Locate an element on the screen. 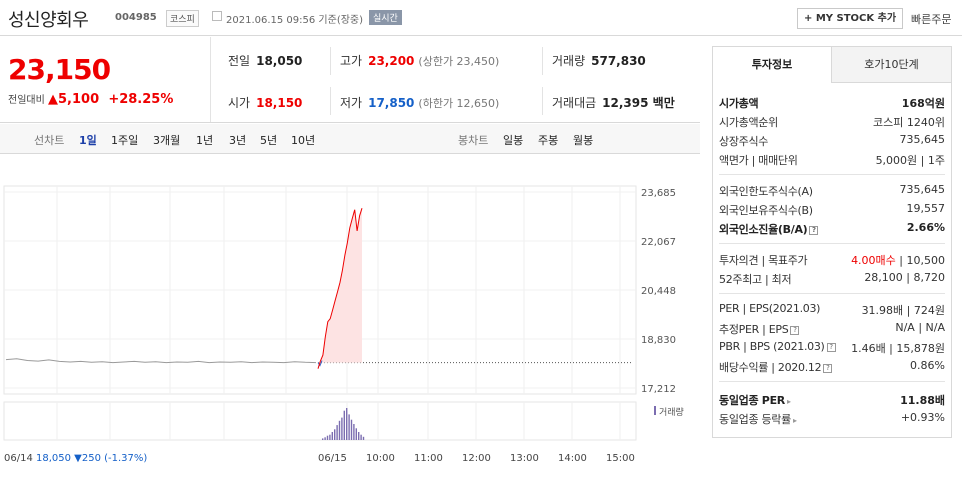  pbr-value: 1.46배 | 15,878원 is located at coordinates (898, 348).